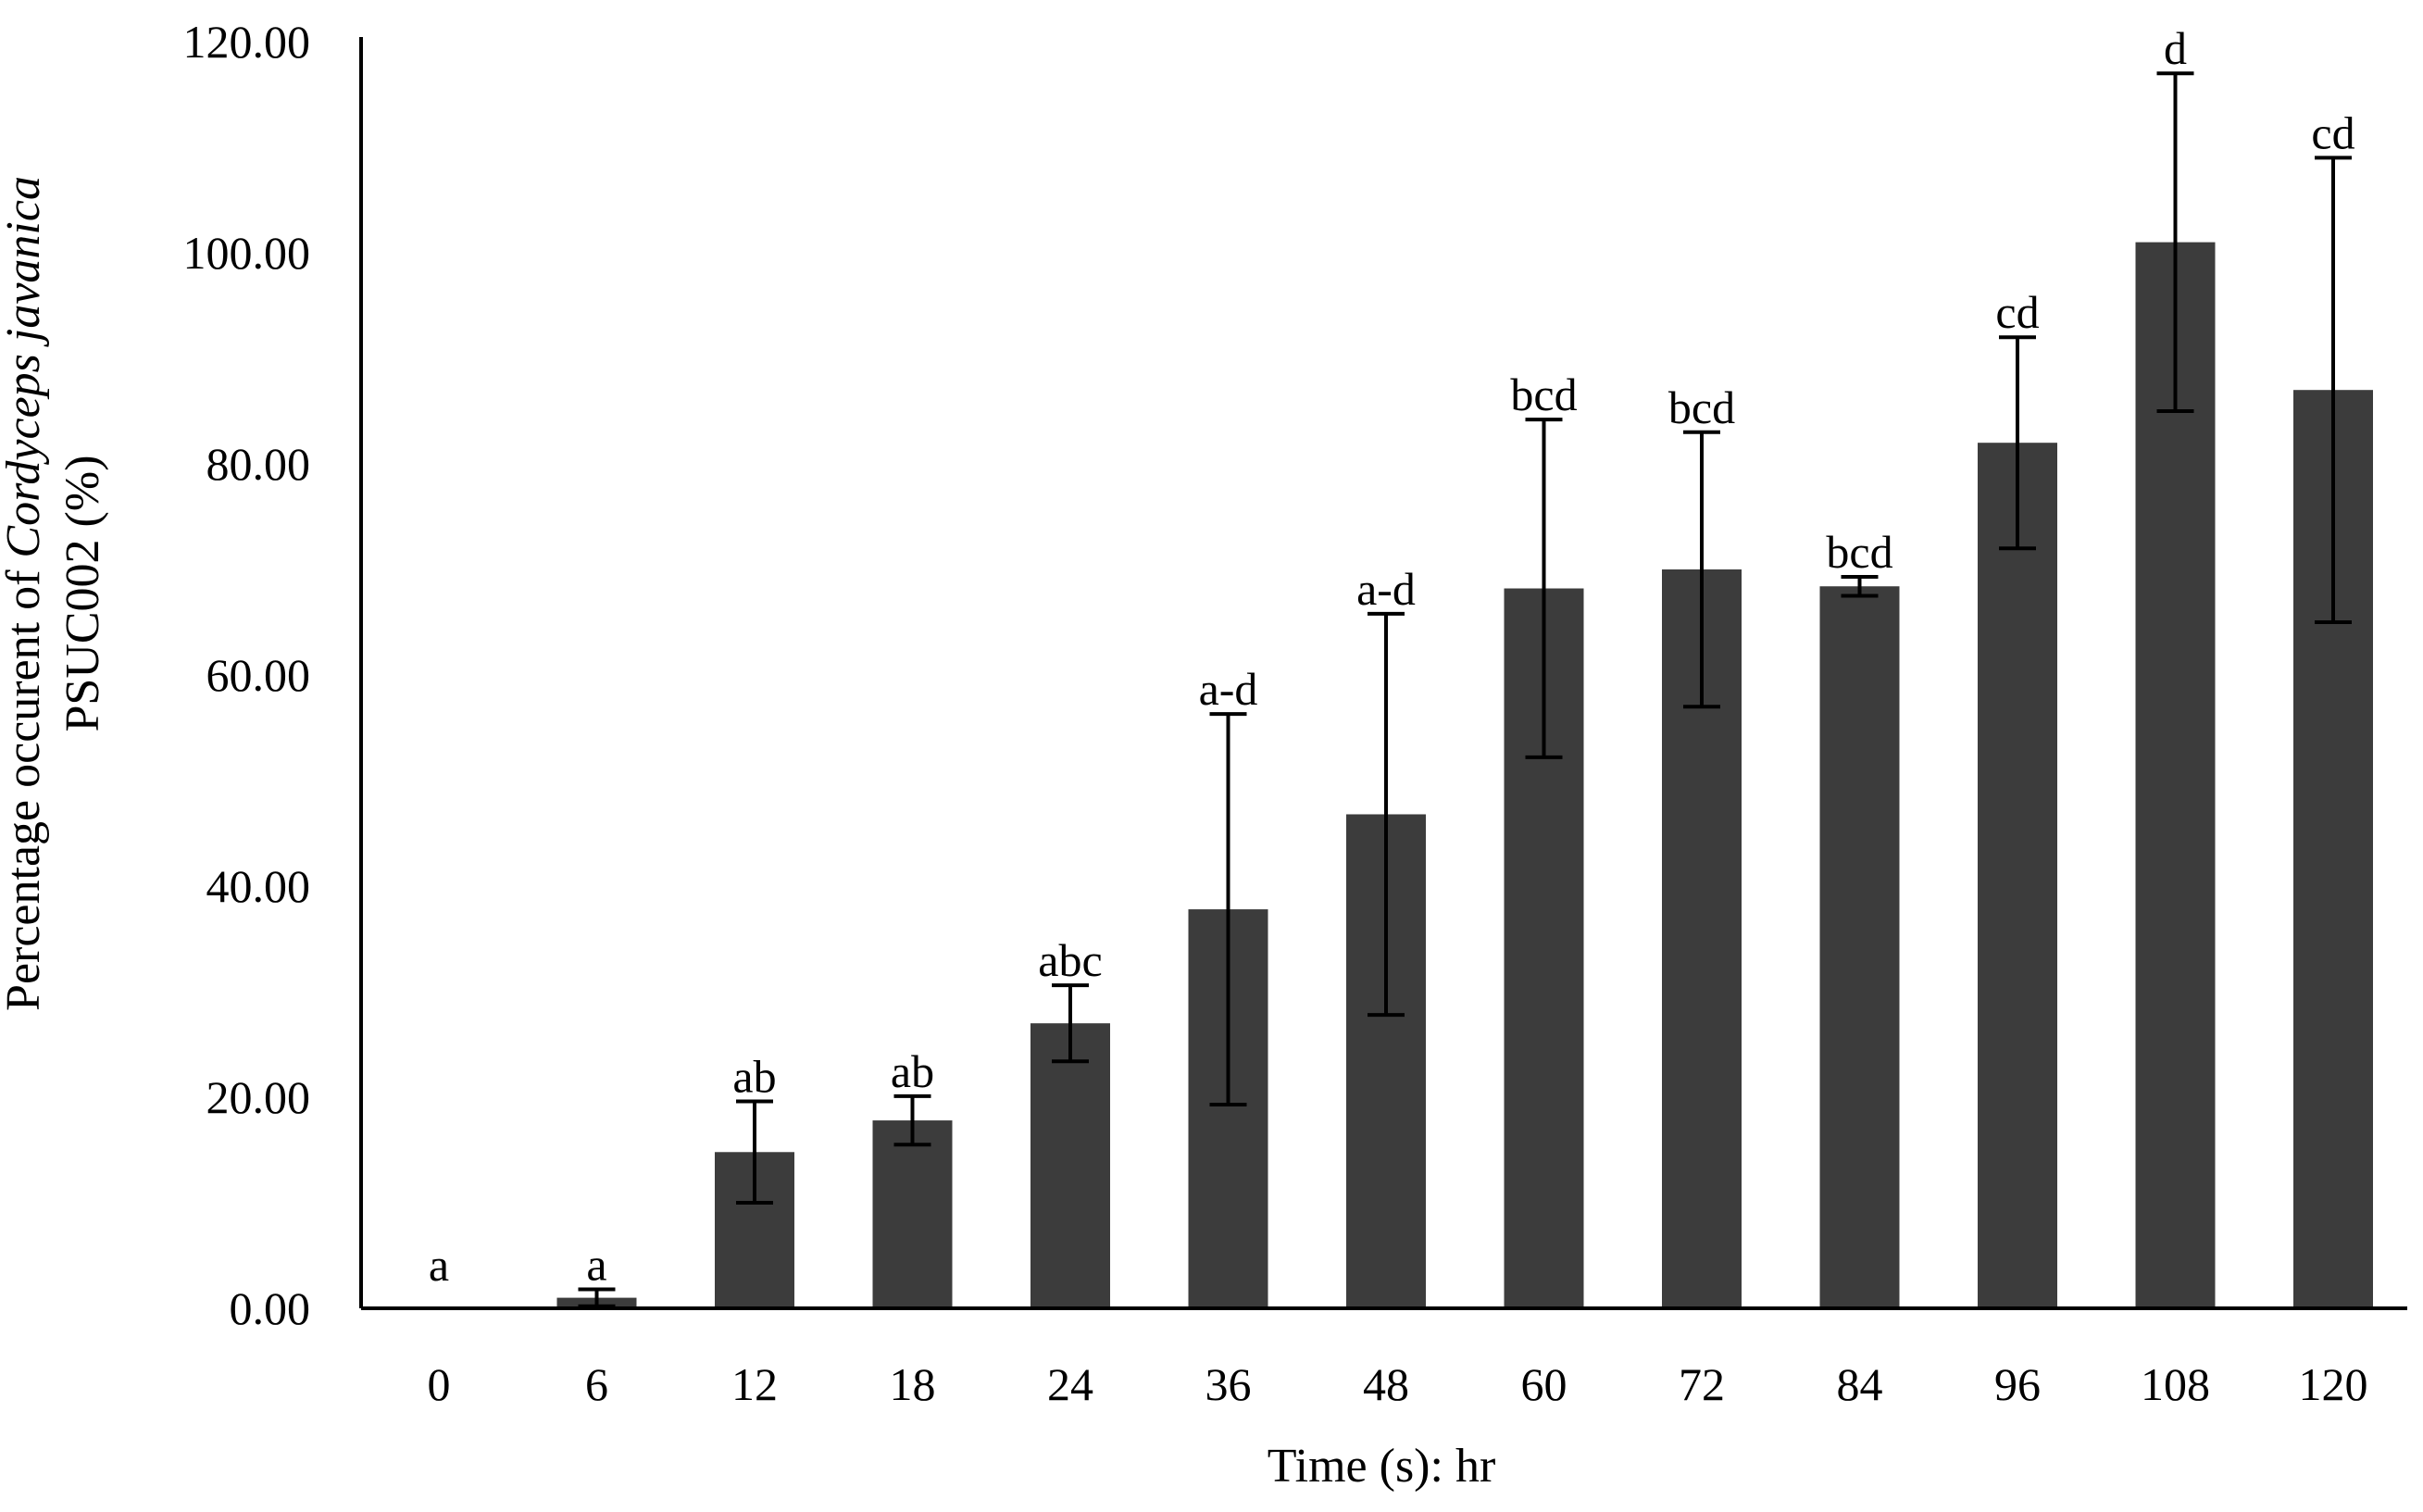 The image size is (2423, 1512). I want to click on x-axis-title: Time (s): hr, so click(1382, 1467).